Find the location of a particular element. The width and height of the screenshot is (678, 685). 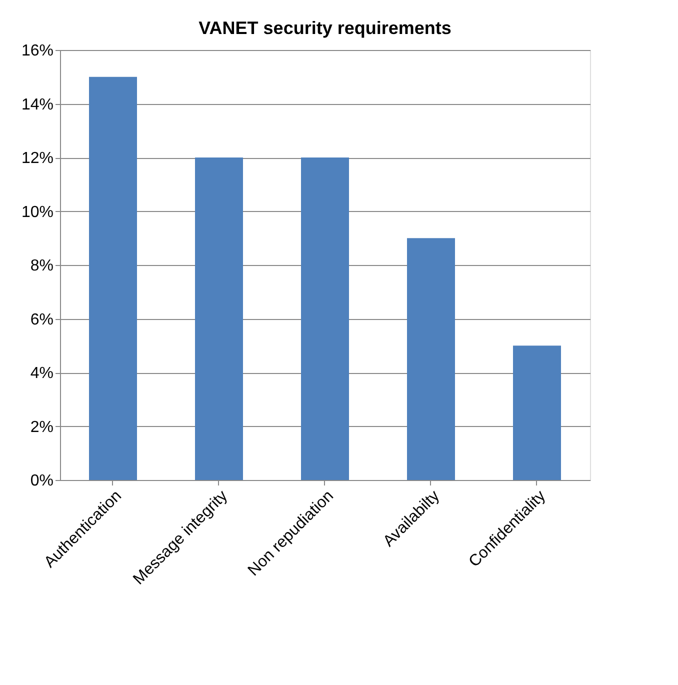

y-tick-label: 4% is located at coordinates (42, 373).